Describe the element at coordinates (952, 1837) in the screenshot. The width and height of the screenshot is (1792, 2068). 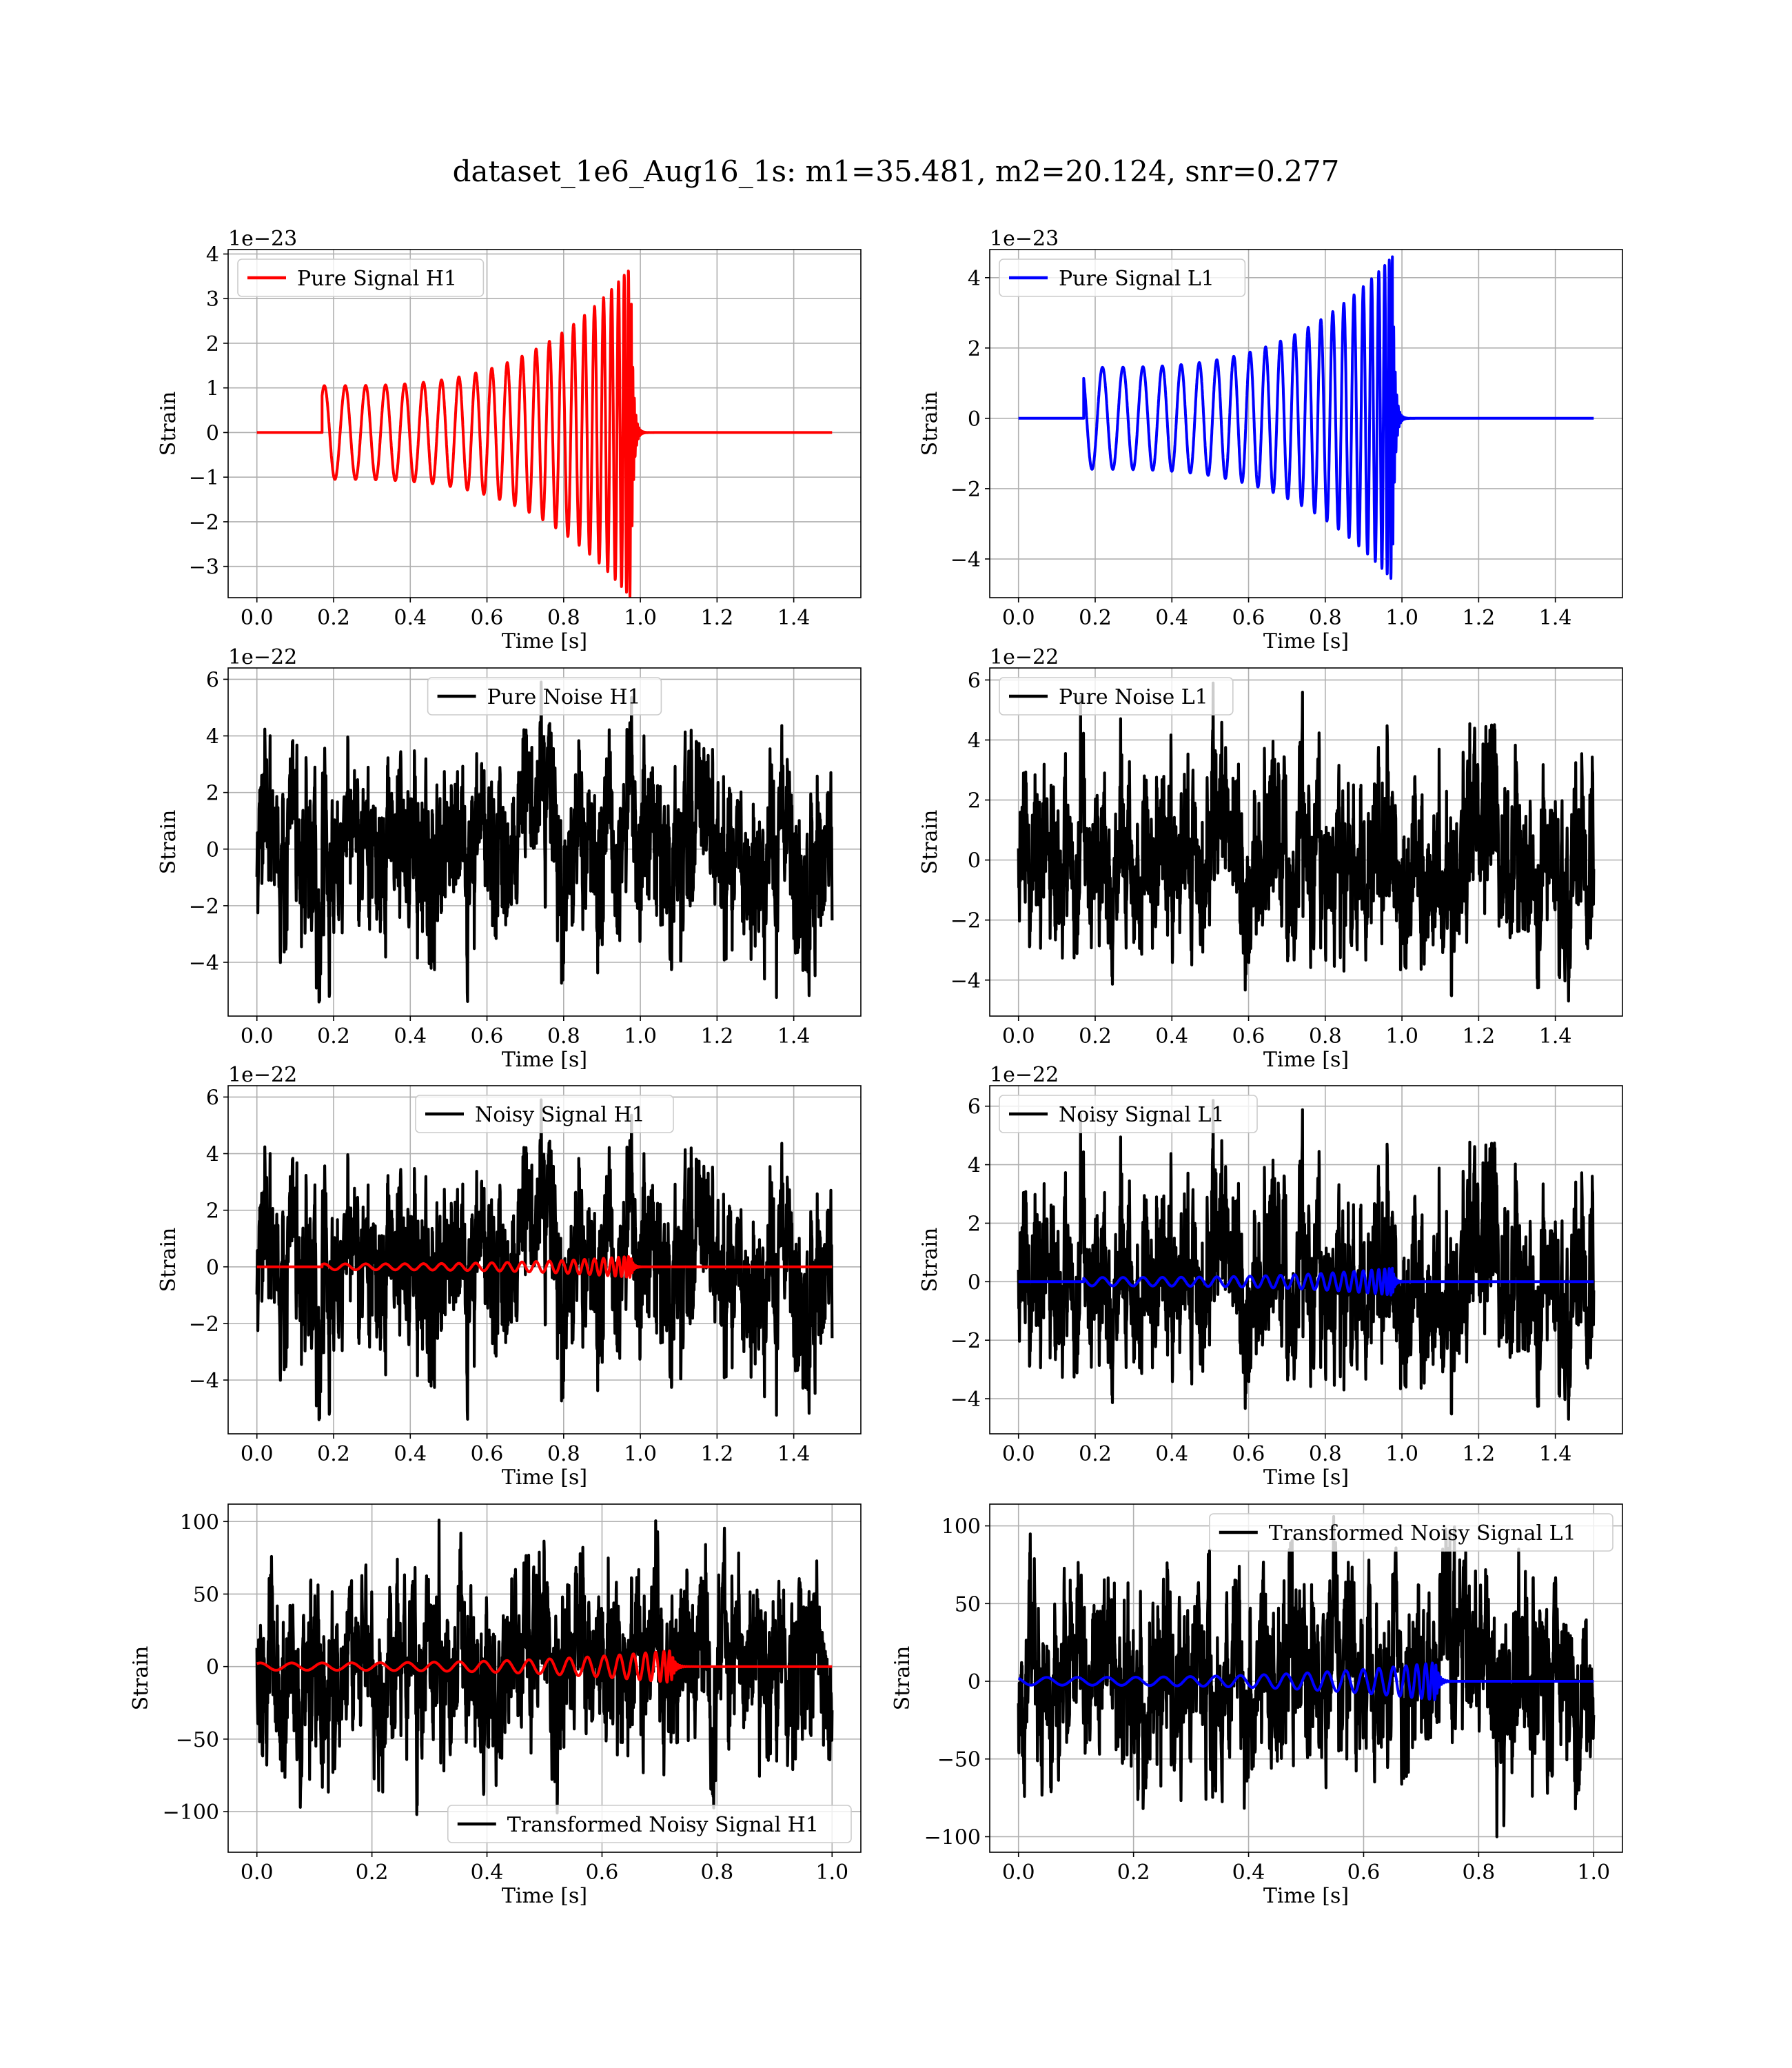
I see `y-tick-label: −100` at that location.